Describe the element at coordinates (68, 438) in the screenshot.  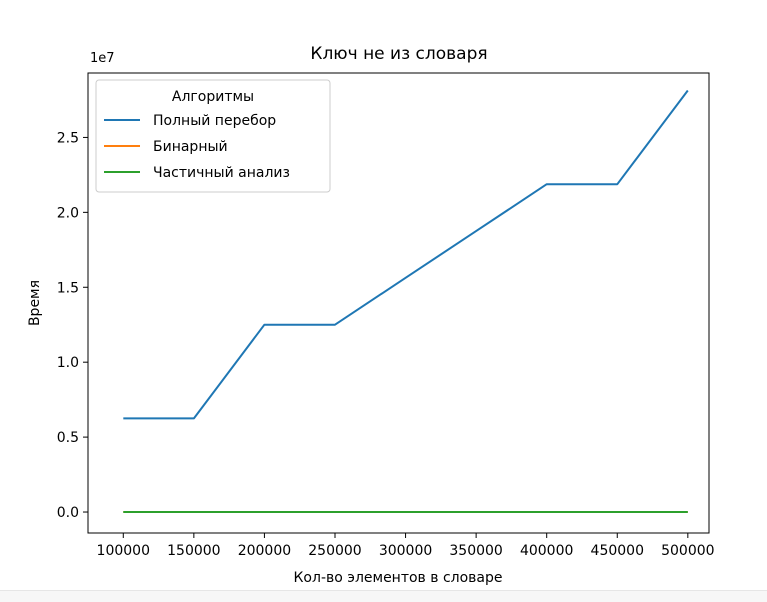
I see `y-tick-label: 0.5` at that location.